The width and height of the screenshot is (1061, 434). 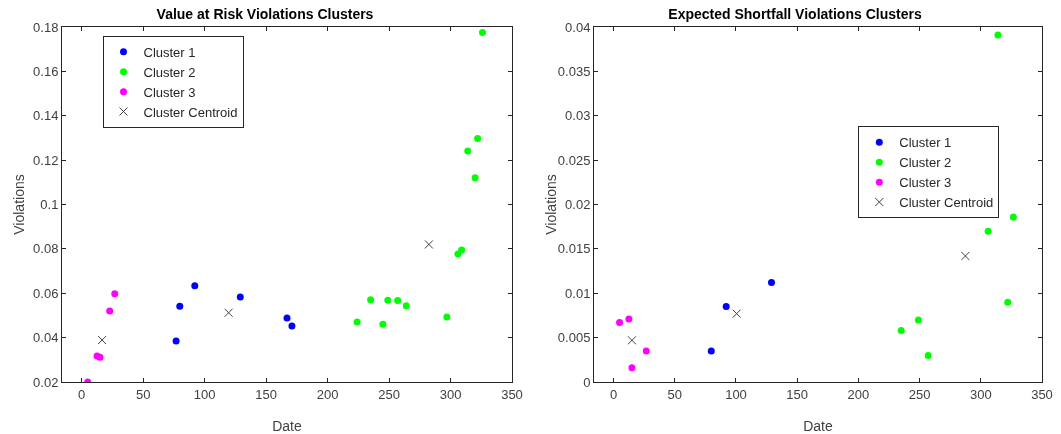 I want to click on y-tick-label: 0.12, so click(x=46, y=160).